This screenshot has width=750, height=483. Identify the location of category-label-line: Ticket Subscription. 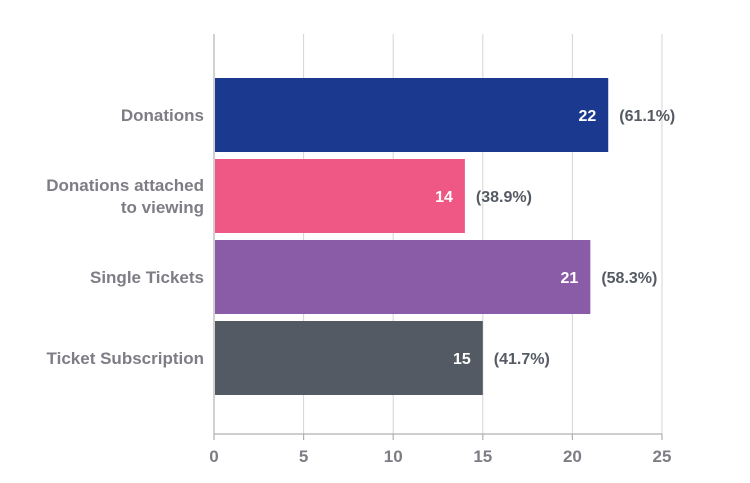
(125, 358).